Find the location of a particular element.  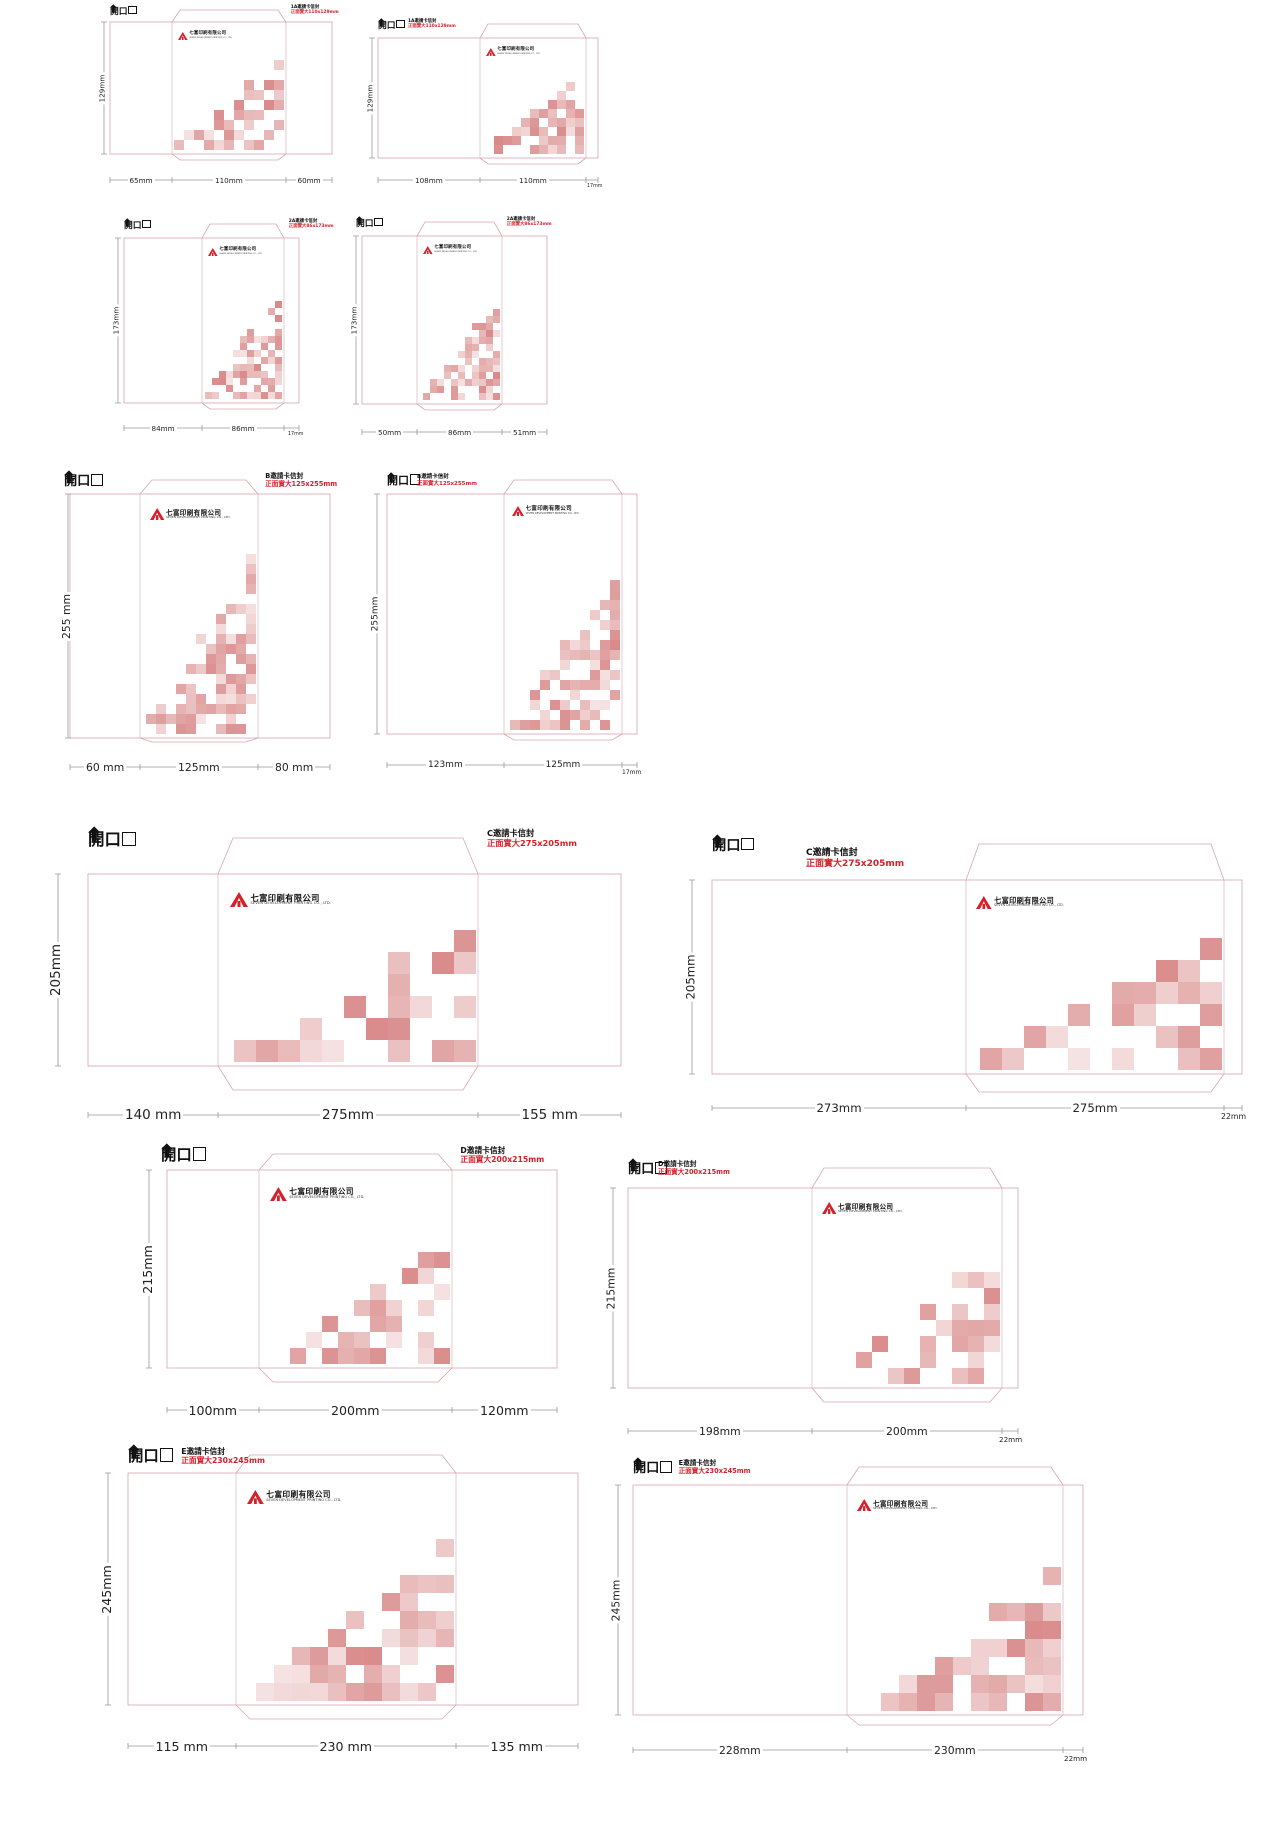

height-dimension: 173mm is located at coordinates (354, 320).